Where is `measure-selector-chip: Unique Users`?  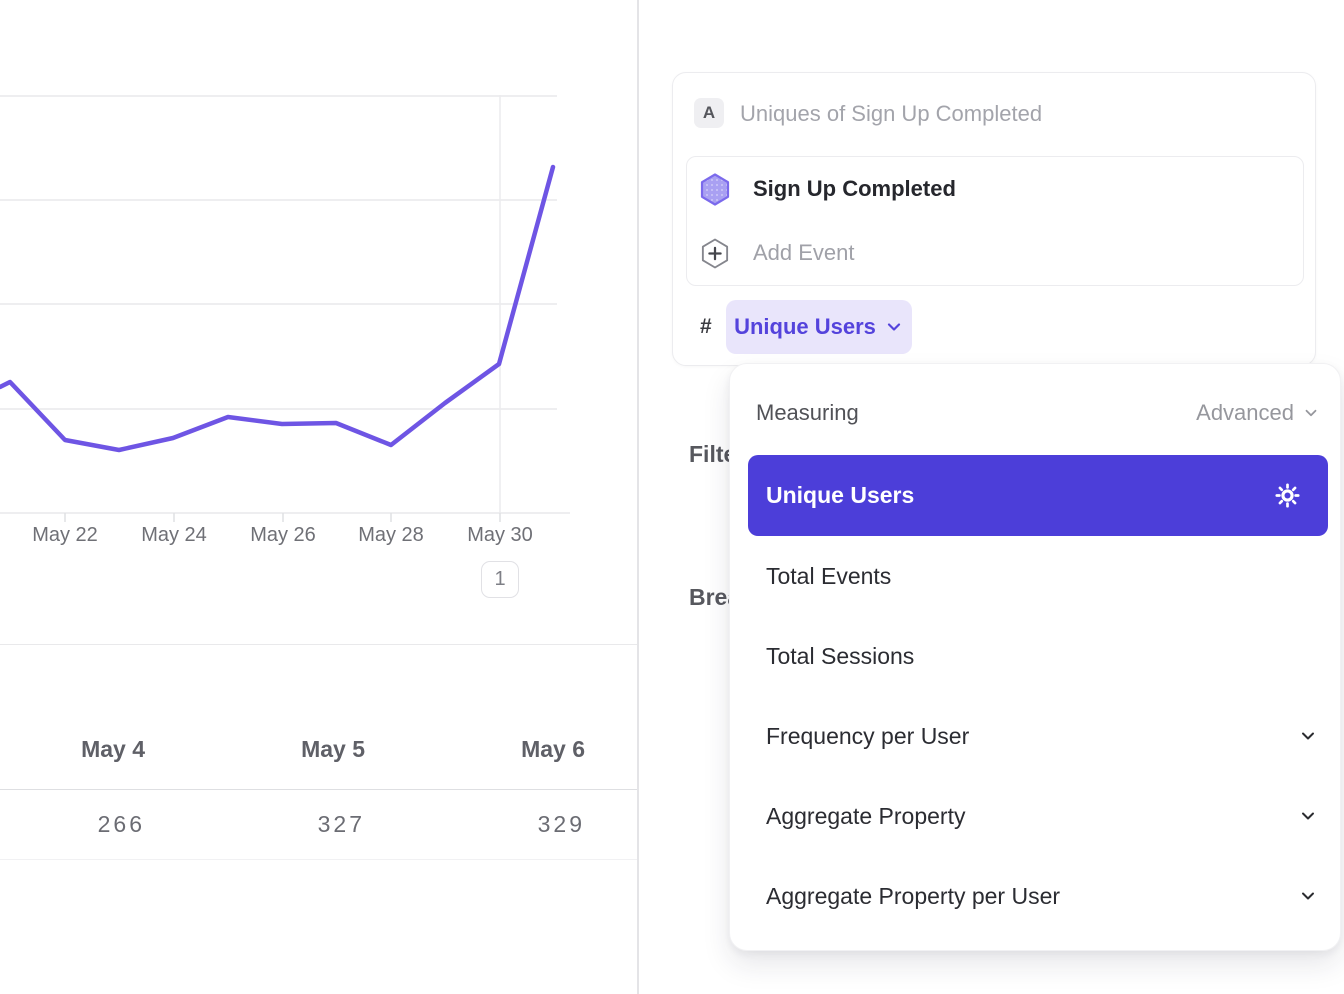 measure-selector-chip: Unique Users is located at coordinates (819, 327).